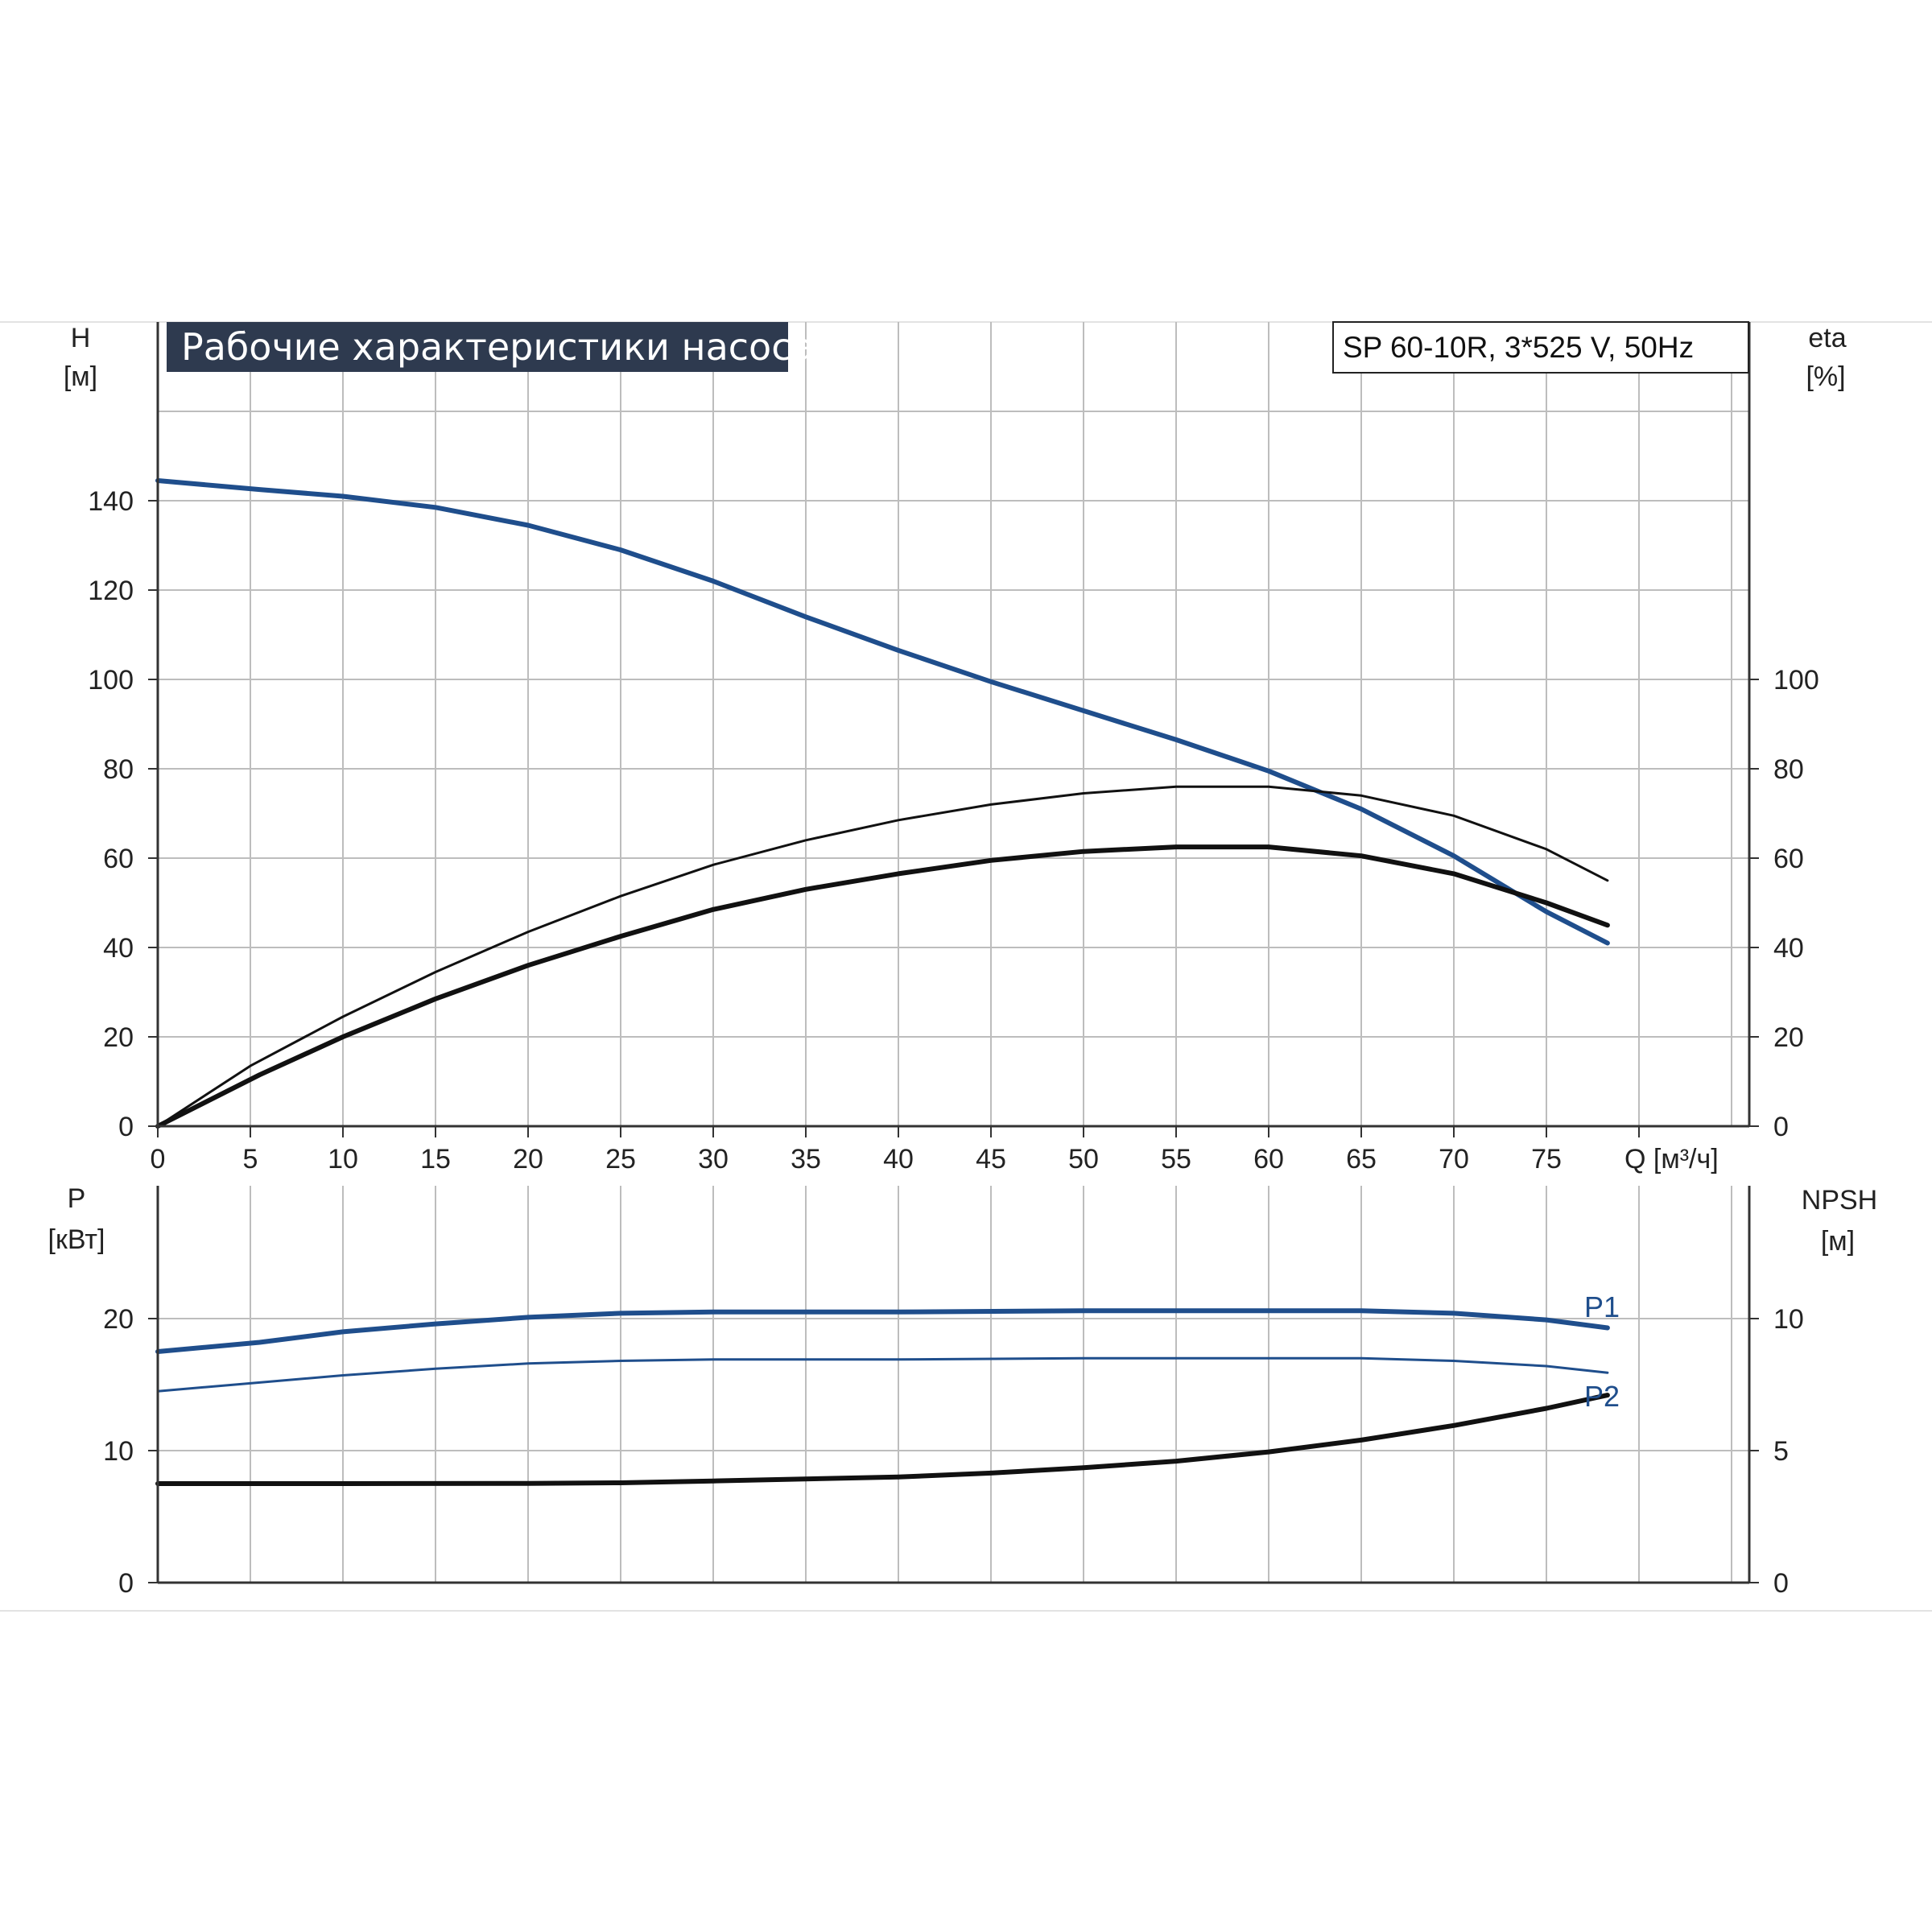 This screenshot has height=1932, width=1932. Describe the element at coordinates (77, 1198) in the screenshot. I see `power-axis-label: P` at that location.